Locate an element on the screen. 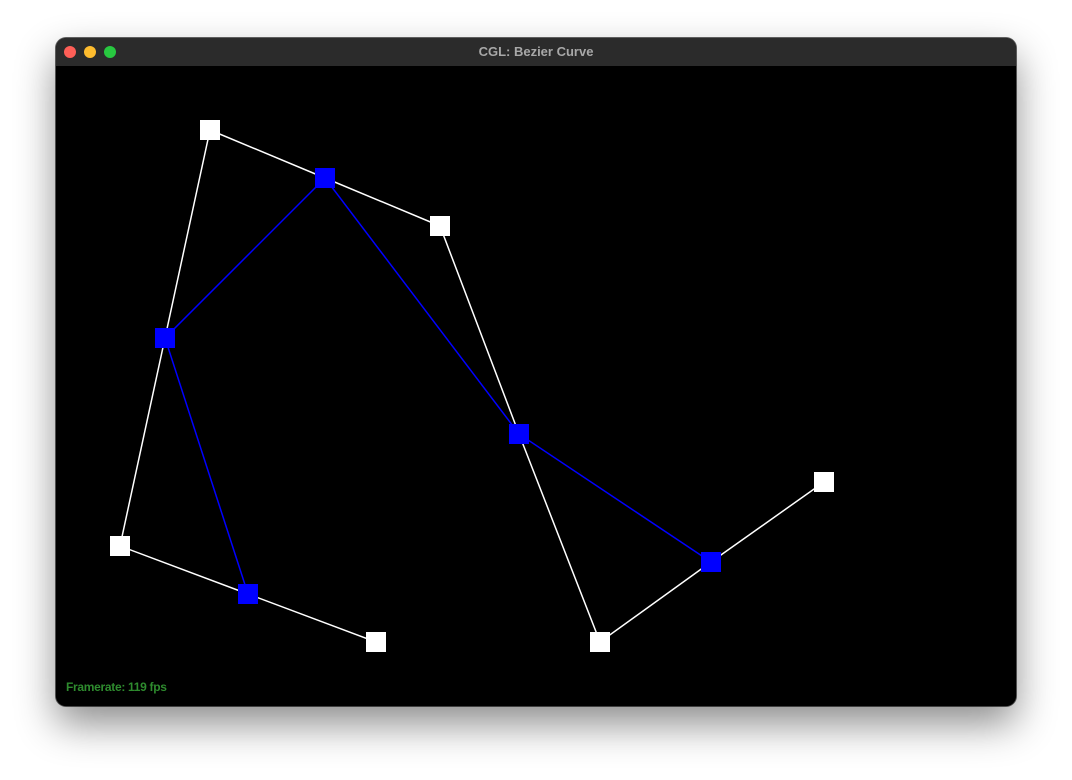 Image resolution: width=1072 pixels, height=780 pixels. window-title: CGL: Bezier Curve is located at coordinates (536, 51).